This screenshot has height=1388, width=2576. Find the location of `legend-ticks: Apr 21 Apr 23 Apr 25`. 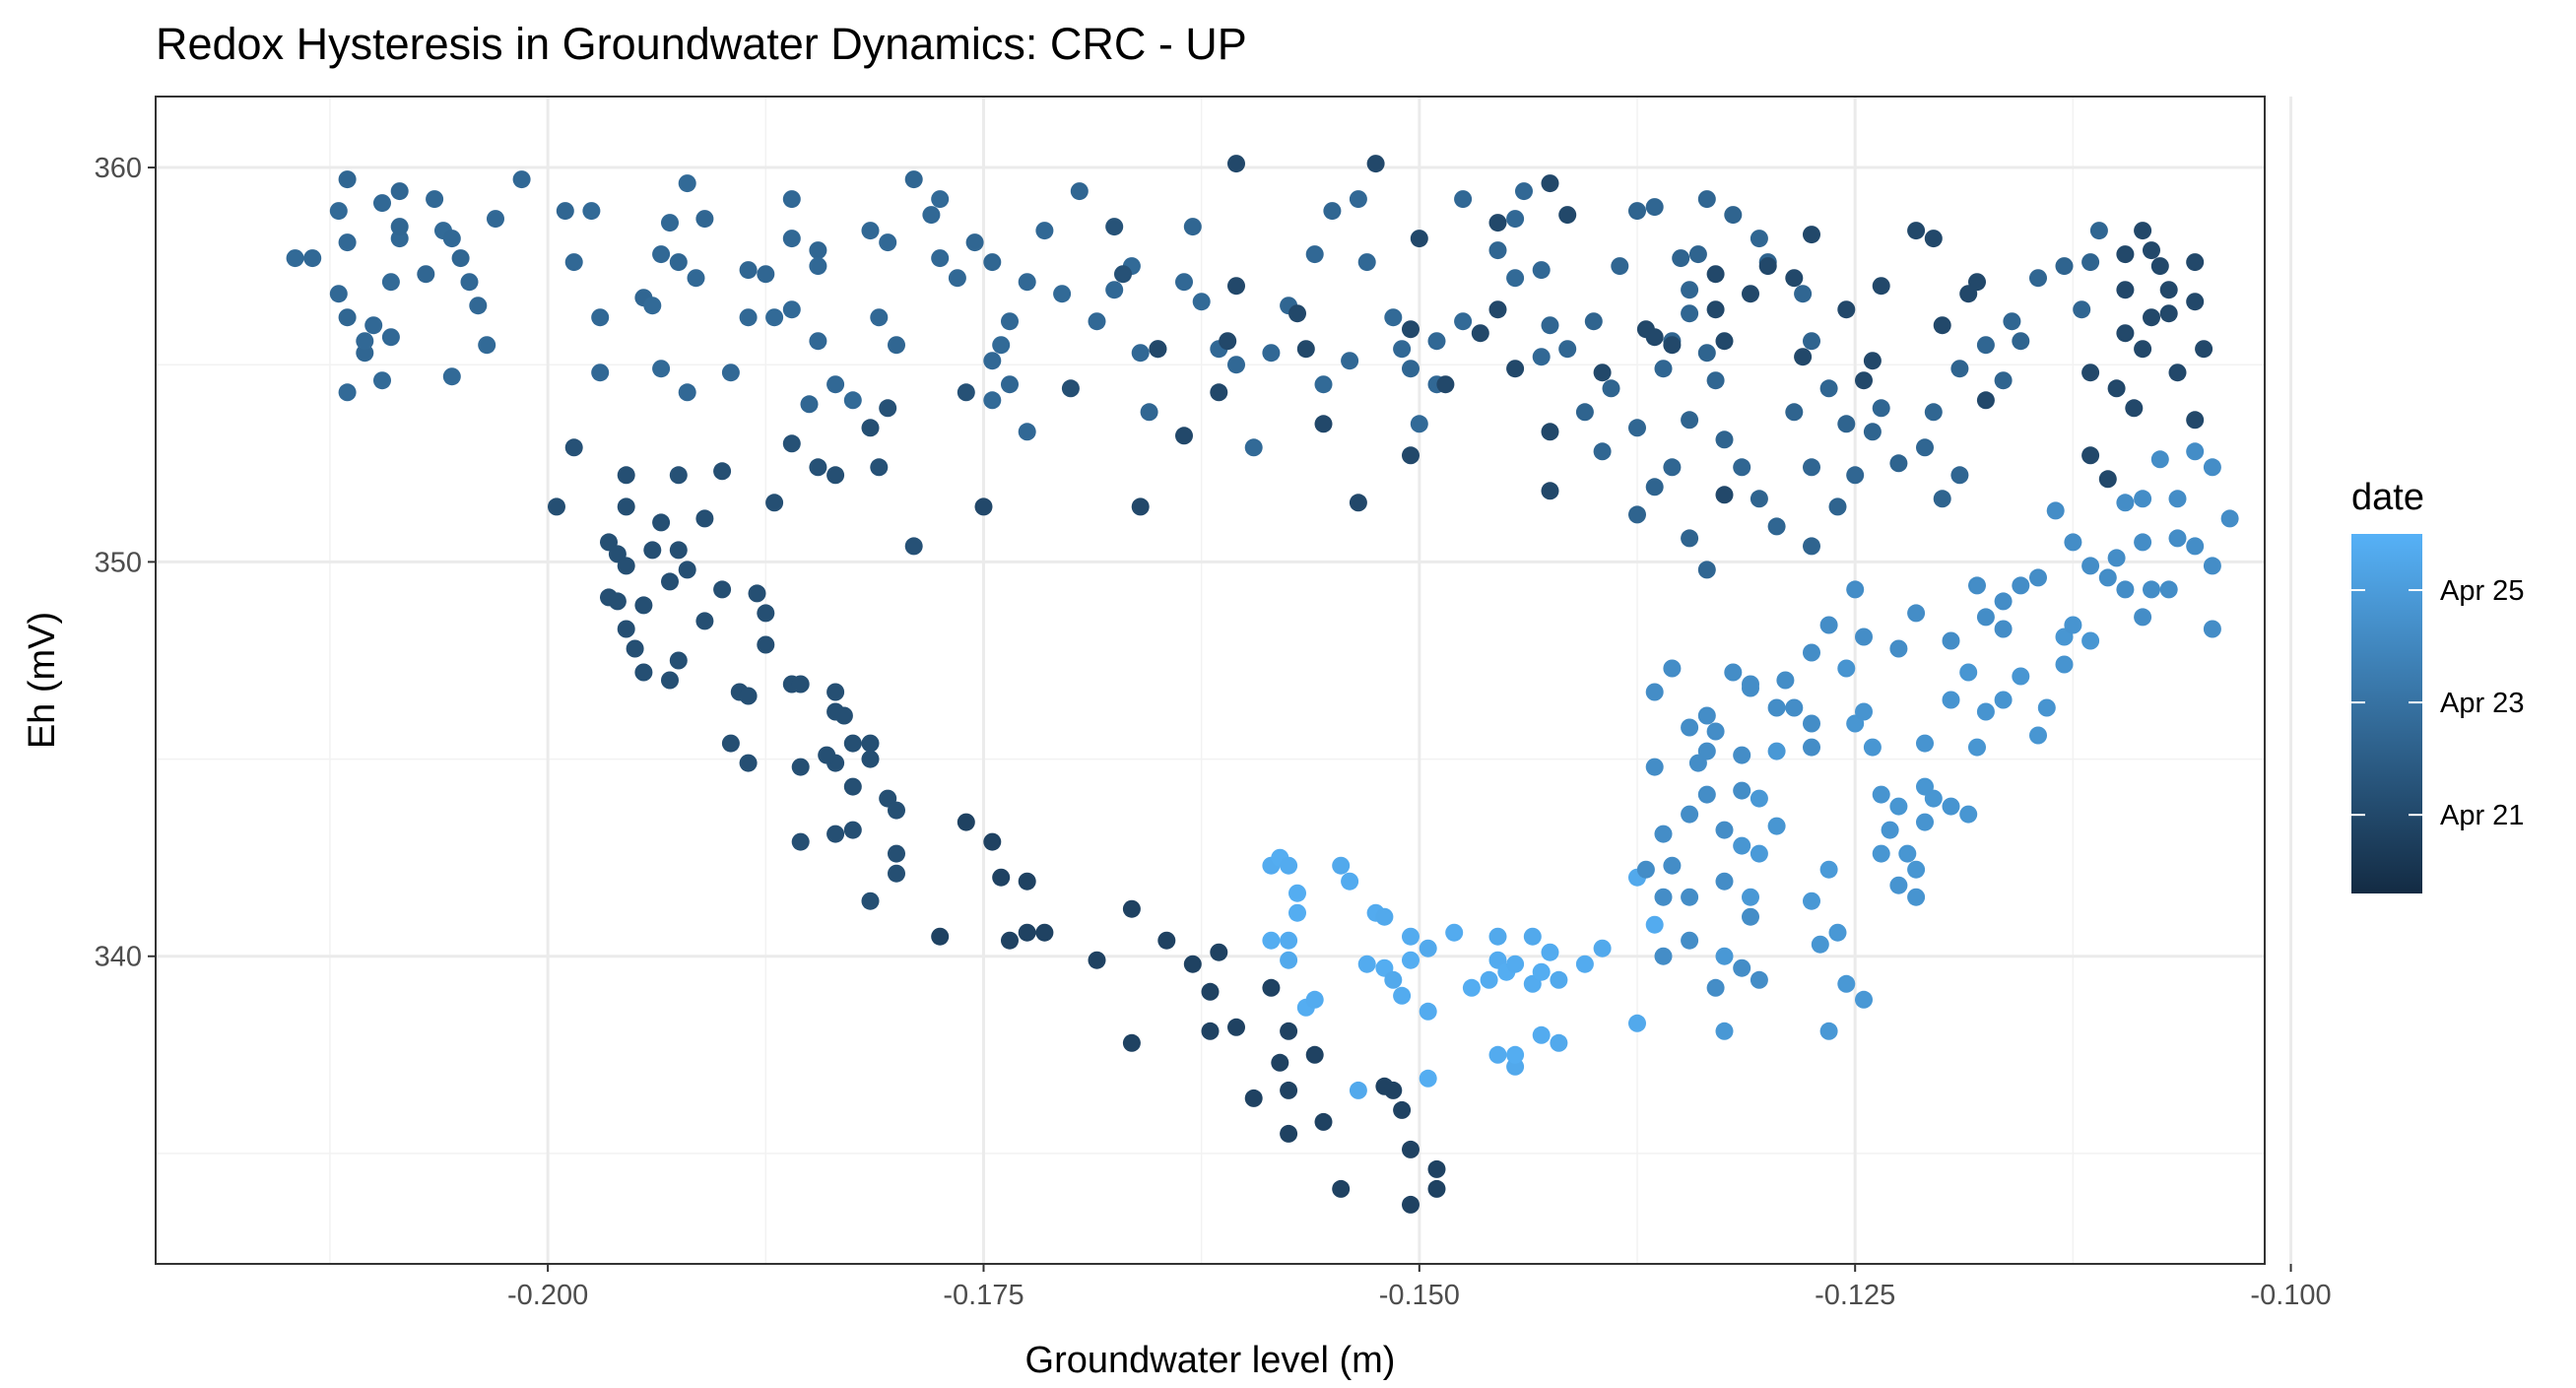

legend-ticks: Apr 21 Apr 23 Apr 25 is located at coordinates (2438, 703).